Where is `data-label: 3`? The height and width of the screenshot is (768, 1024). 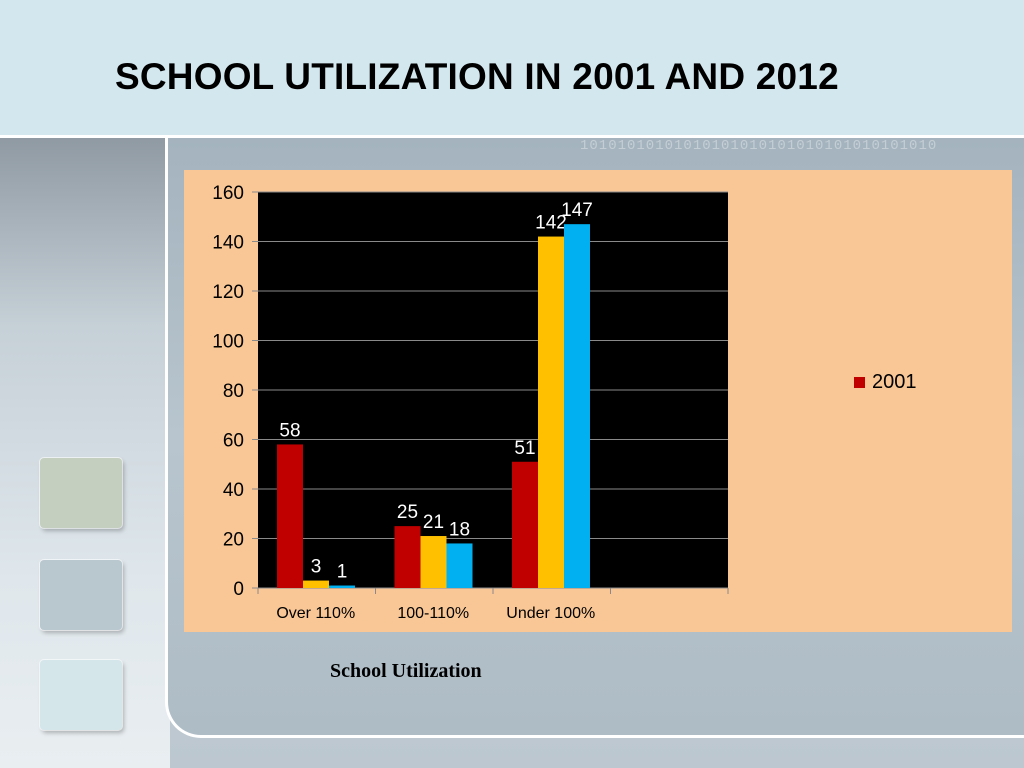
data-label: 3 is located at coordinates (316, 567).